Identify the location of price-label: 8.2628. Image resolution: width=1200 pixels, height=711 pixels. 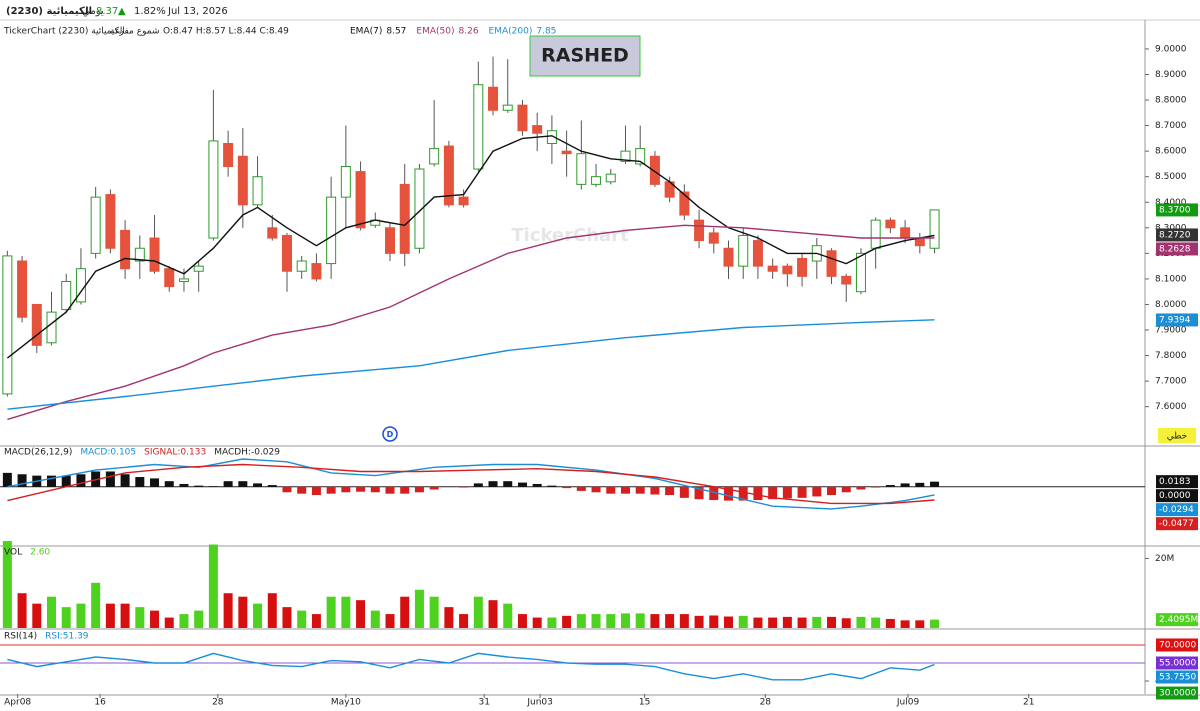
(1175, 249).